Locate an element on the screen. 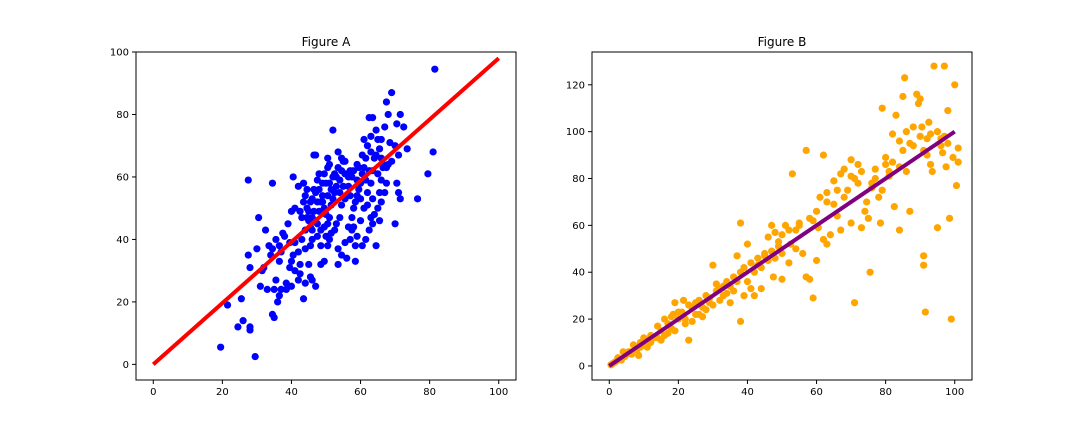 The width and height of the screenshot is (1080, 432). x-tick-label: 60 is located at coordinates (360, 392).